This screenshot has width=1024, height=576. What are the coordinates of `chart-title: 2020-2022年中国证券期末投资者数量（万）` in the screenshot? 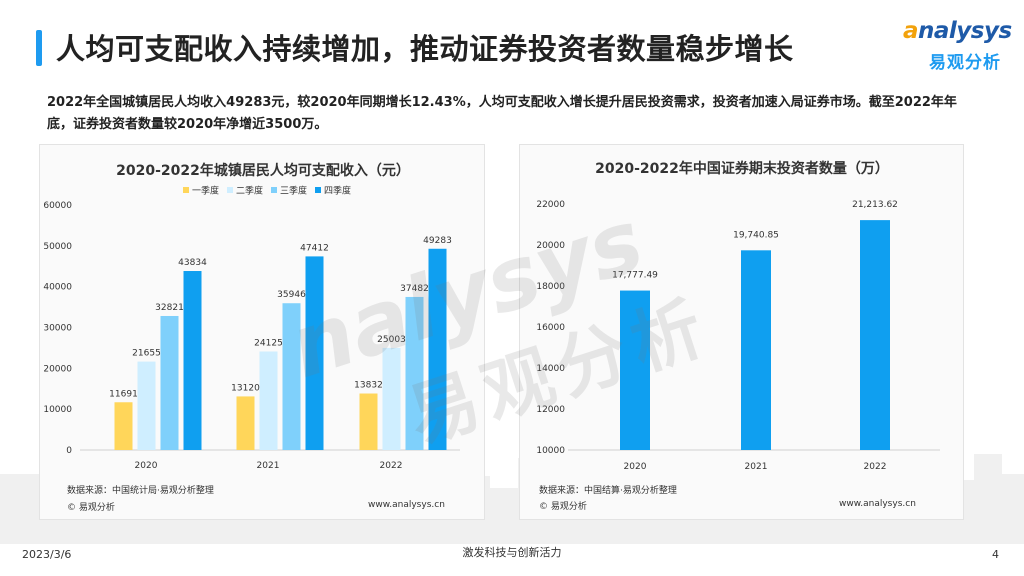 It's located at (742, 168).